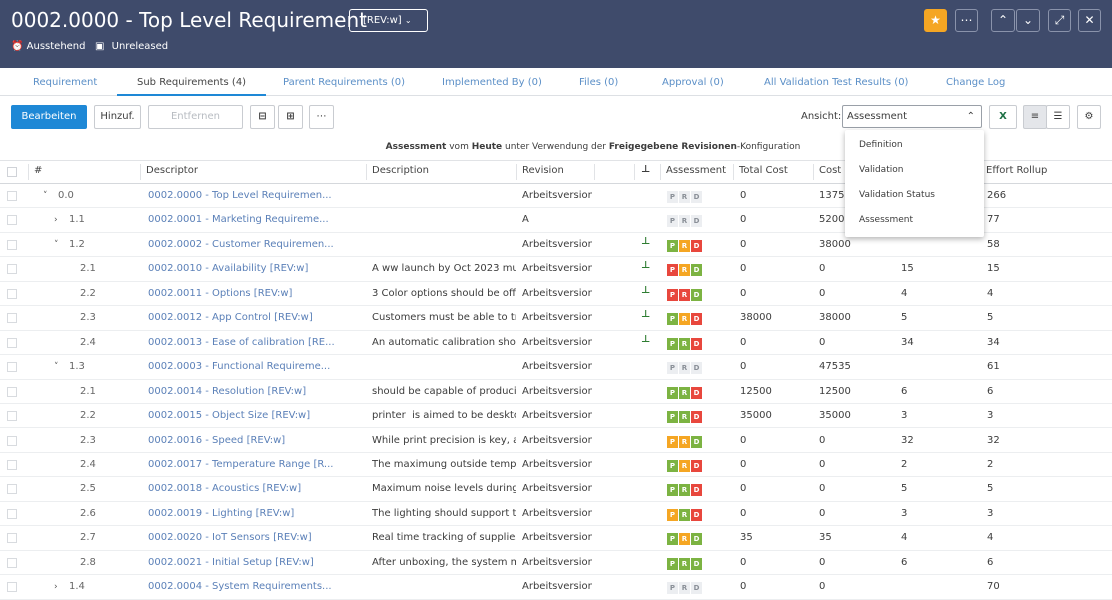 This screenshot has width=1112, height=600. Describe the element at coordinates (1003, 20) in the screenshot. I see `prev-button: ⌃` at that location.